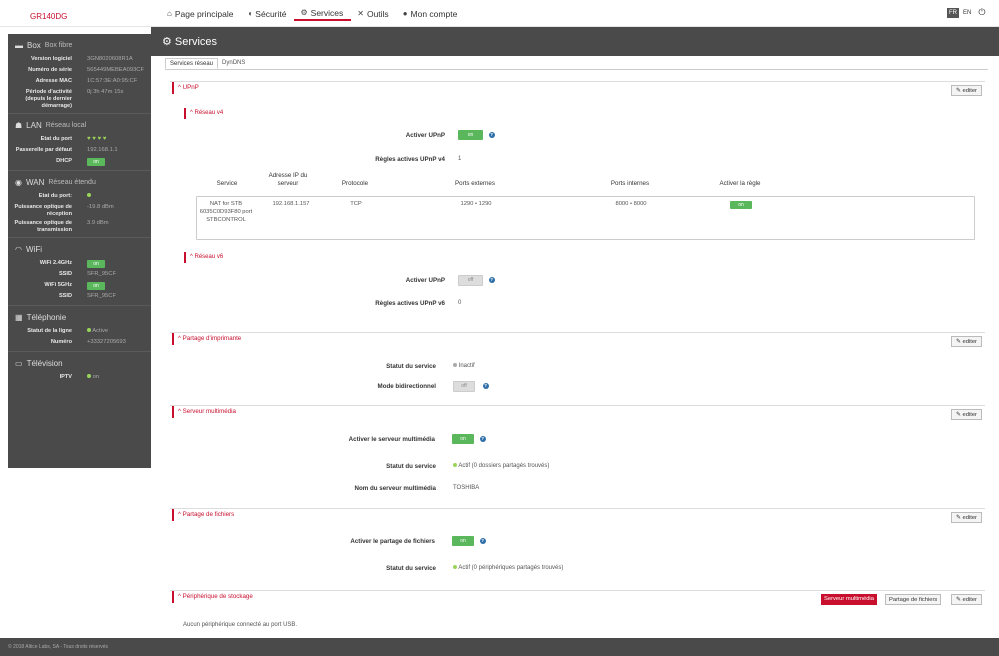 This screenshot has height=656, width=999. What do you see at coordinates (79, 161) in the screenshot?
I see `sidebar-row: DHCP on` at bounding box center [79, 161].